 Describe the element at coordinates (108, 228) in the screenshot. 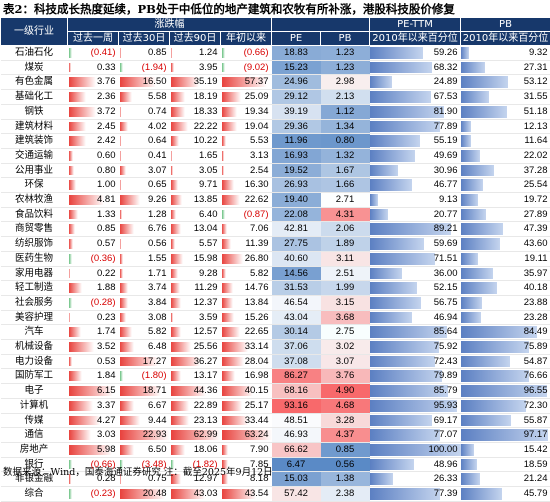

I see `change-value: 0.85` at that location.